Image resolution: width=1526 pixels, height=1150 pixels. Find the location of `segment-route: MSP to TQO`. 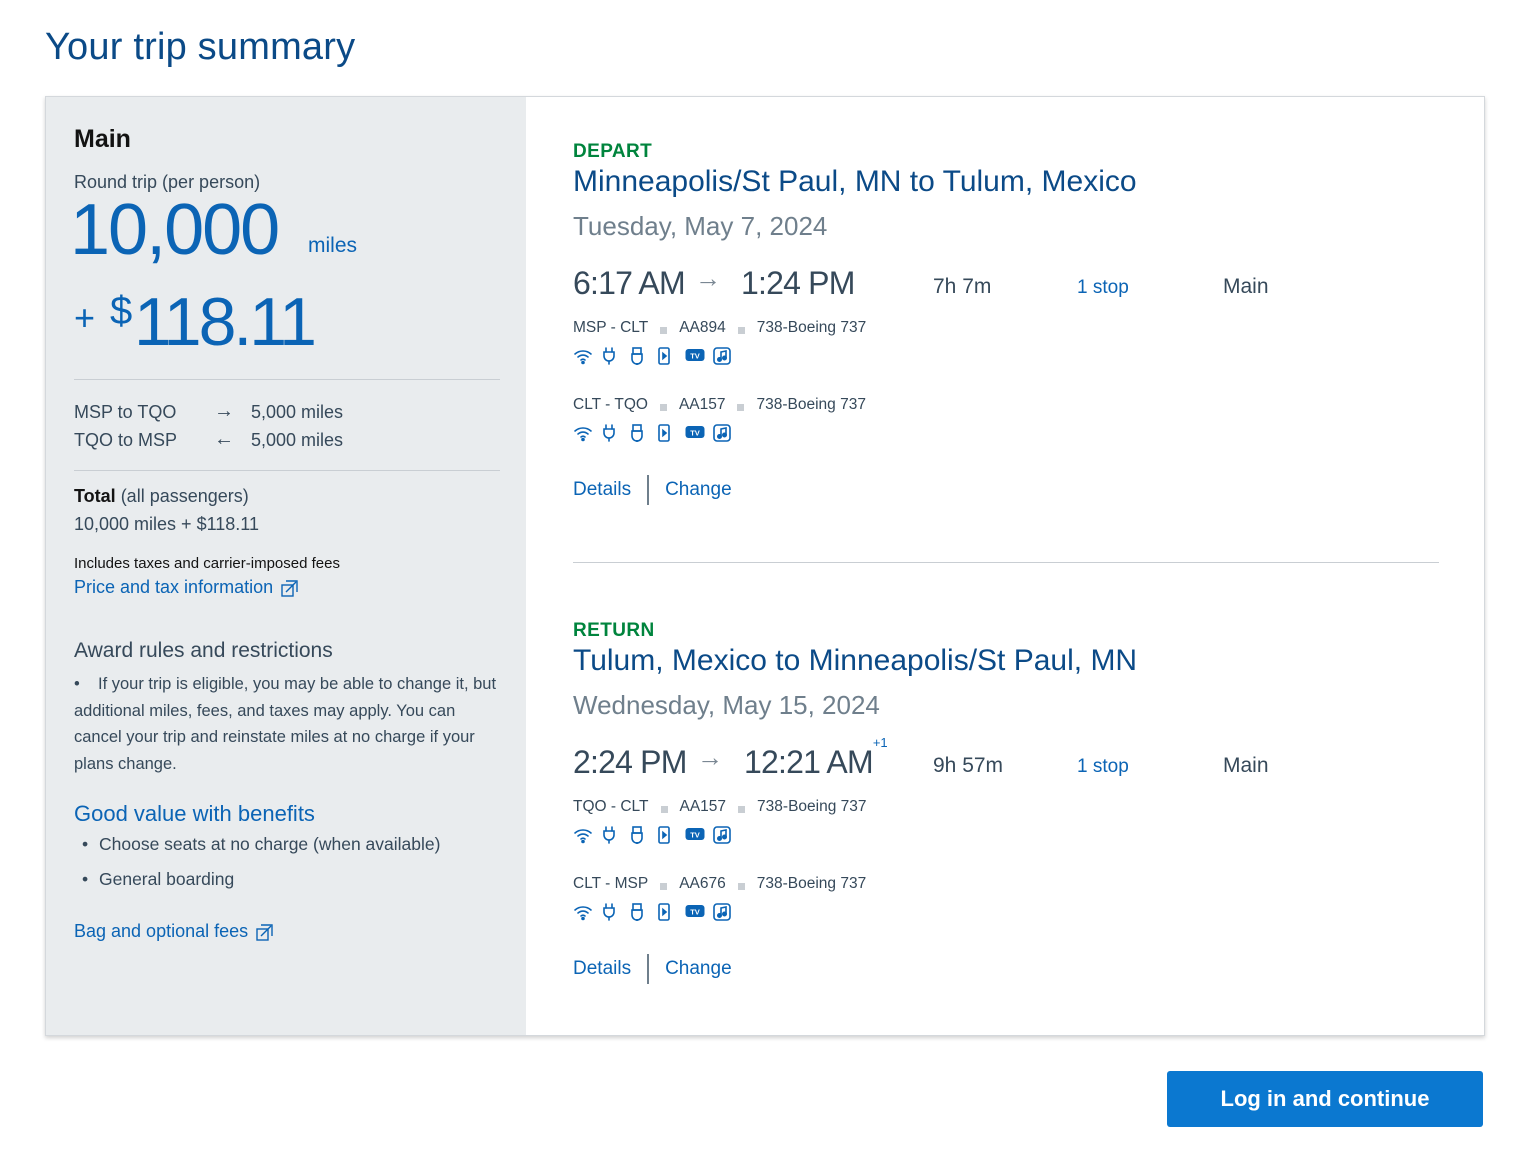

segment-route: MSP to TQO is located at coordinates (125, 412).